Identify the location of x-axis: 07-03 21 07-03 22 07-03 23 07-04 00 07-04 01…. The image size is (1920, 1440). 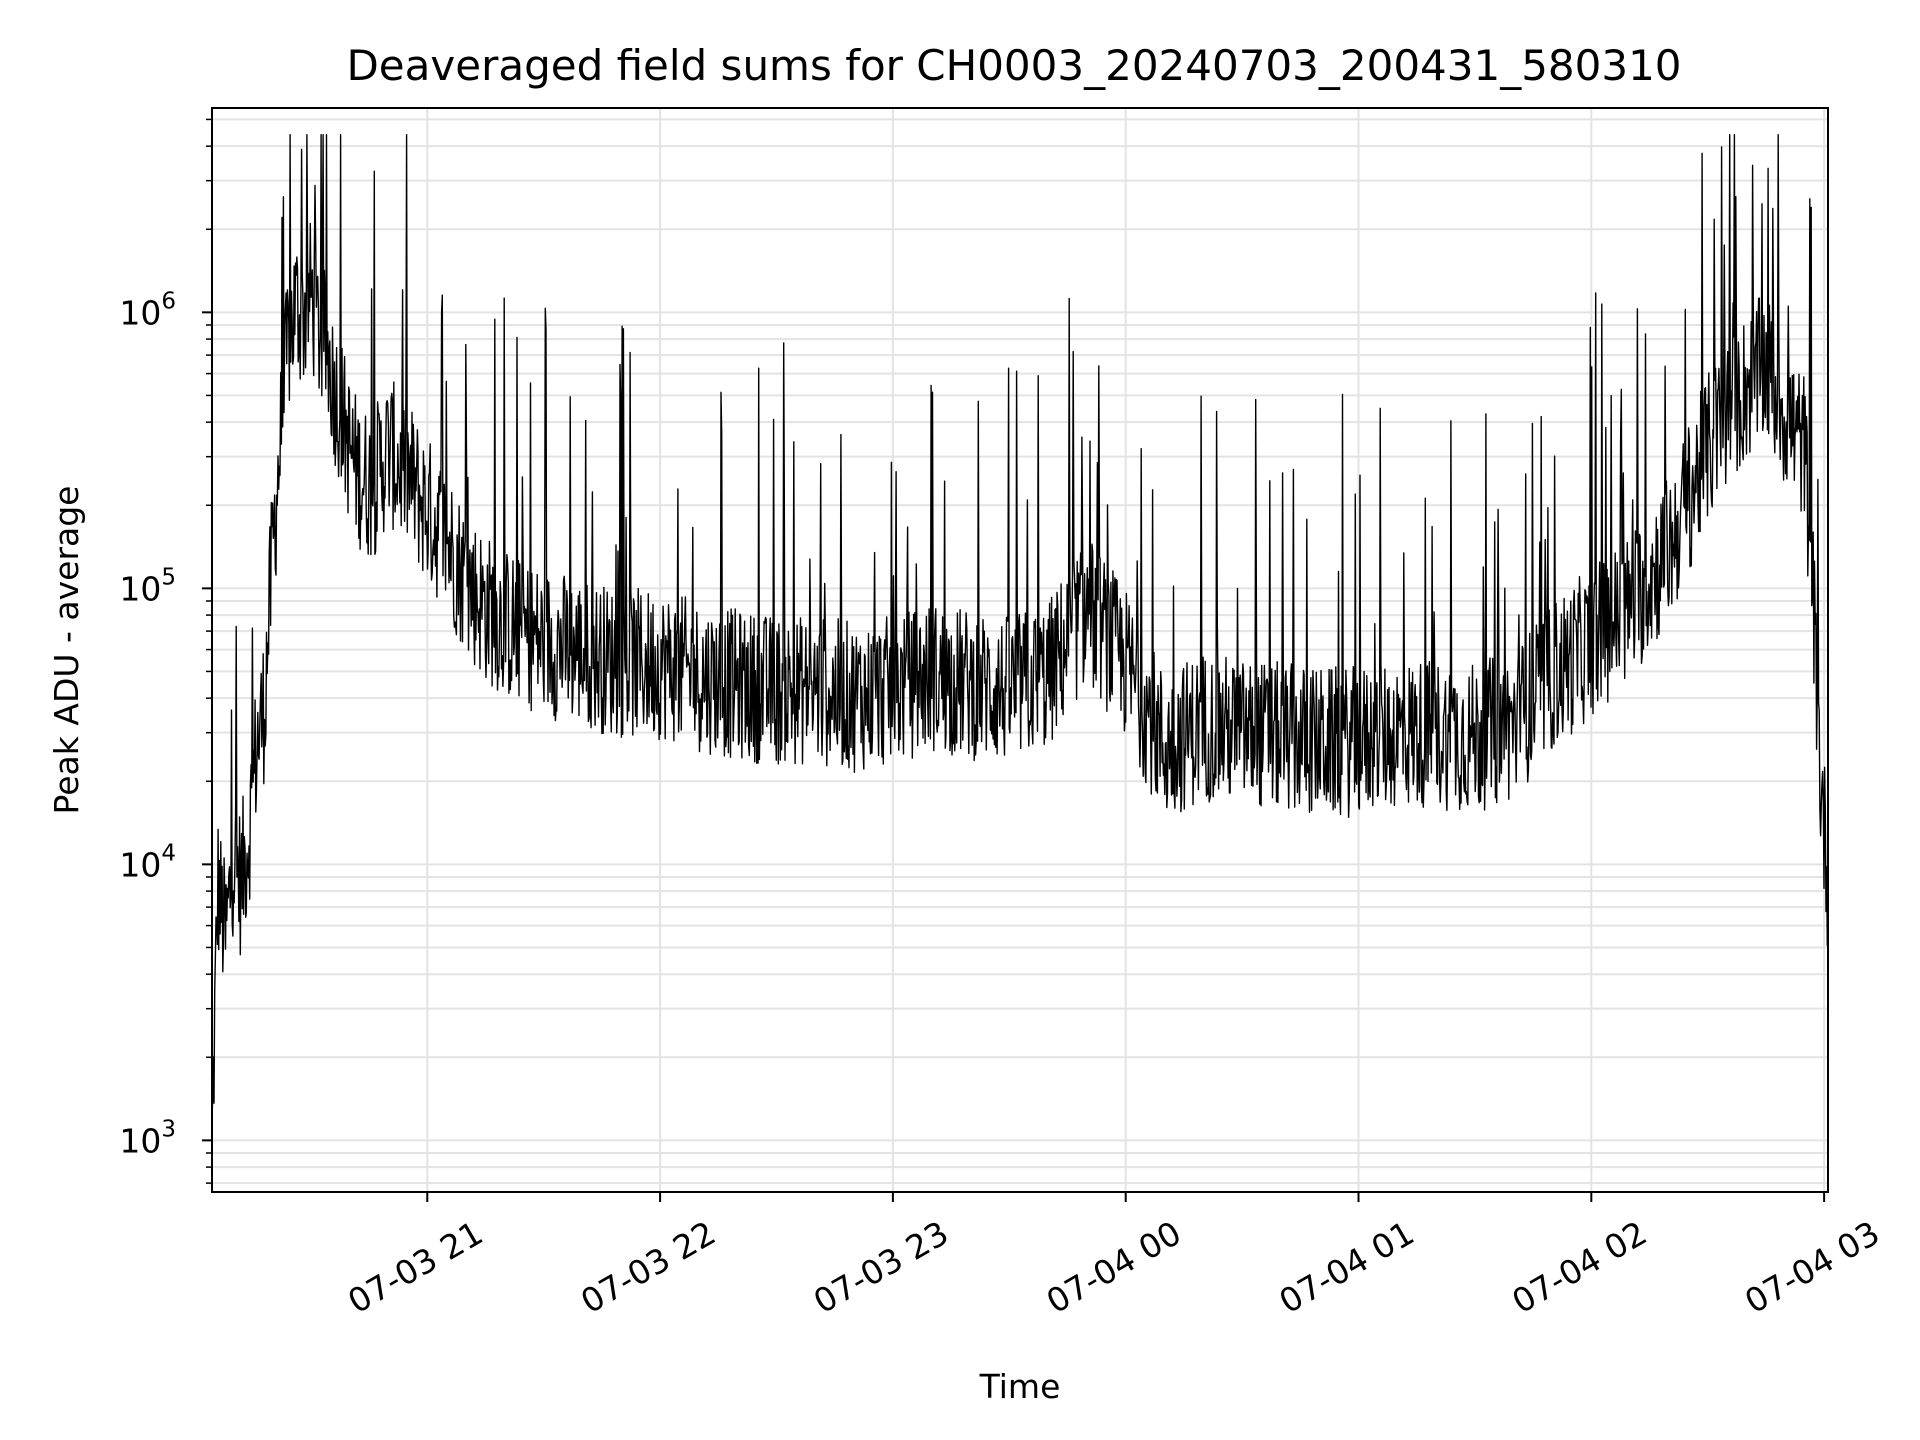
(1113, 1256).